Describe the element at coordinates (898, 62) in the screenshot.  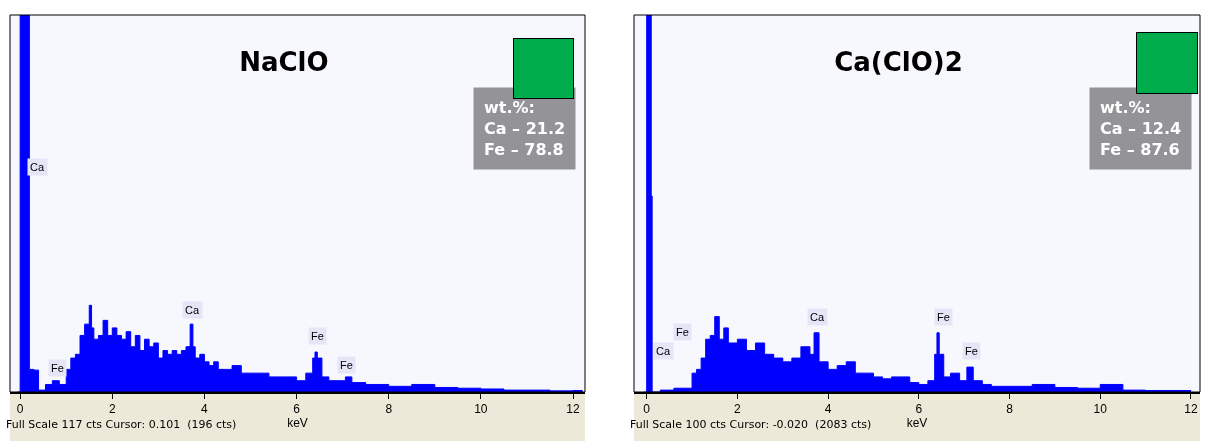
I see `text: Ca(ClO)2` at that location.